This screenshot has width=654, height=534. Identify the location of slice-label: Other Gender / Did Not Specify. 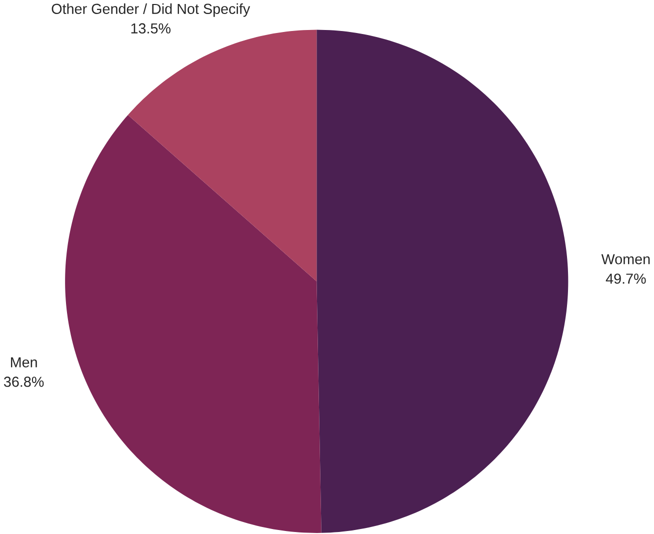
(151, 10).